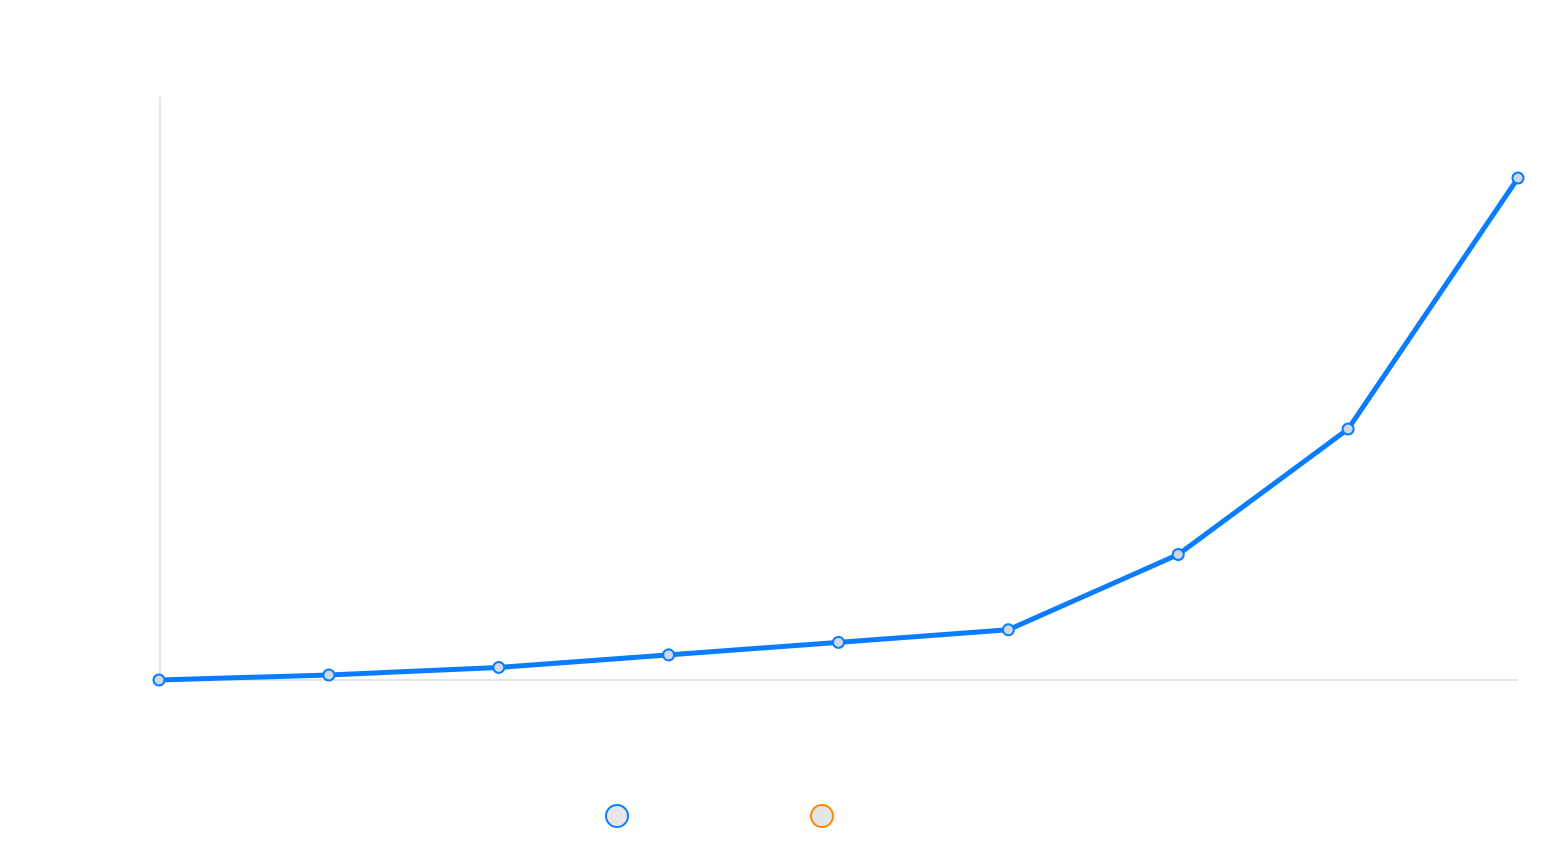  I want to click on legend, so click(719, 816).